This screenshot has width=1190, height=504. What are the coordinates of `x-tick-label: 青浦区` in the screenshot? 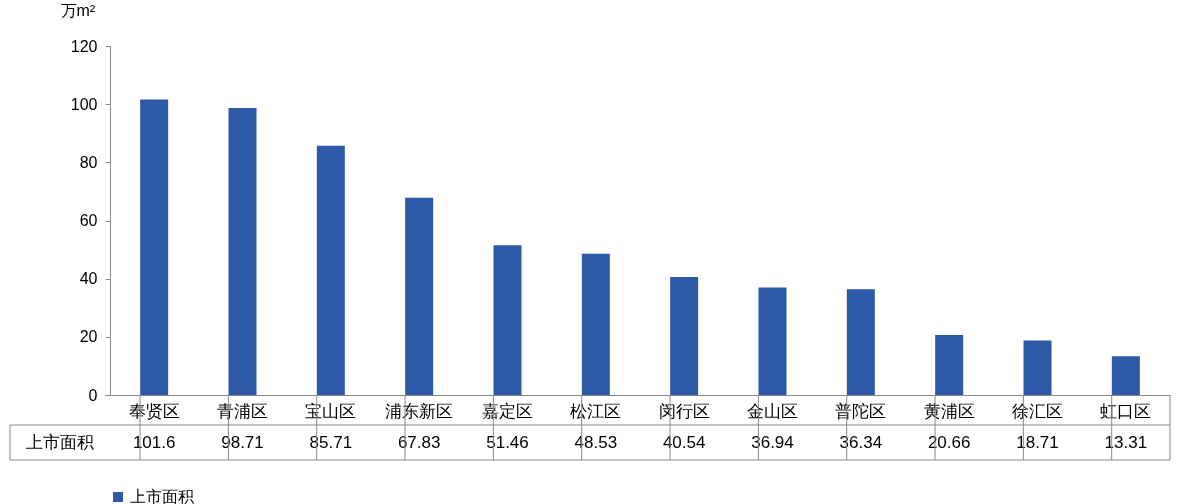 It's located at (242, 411).